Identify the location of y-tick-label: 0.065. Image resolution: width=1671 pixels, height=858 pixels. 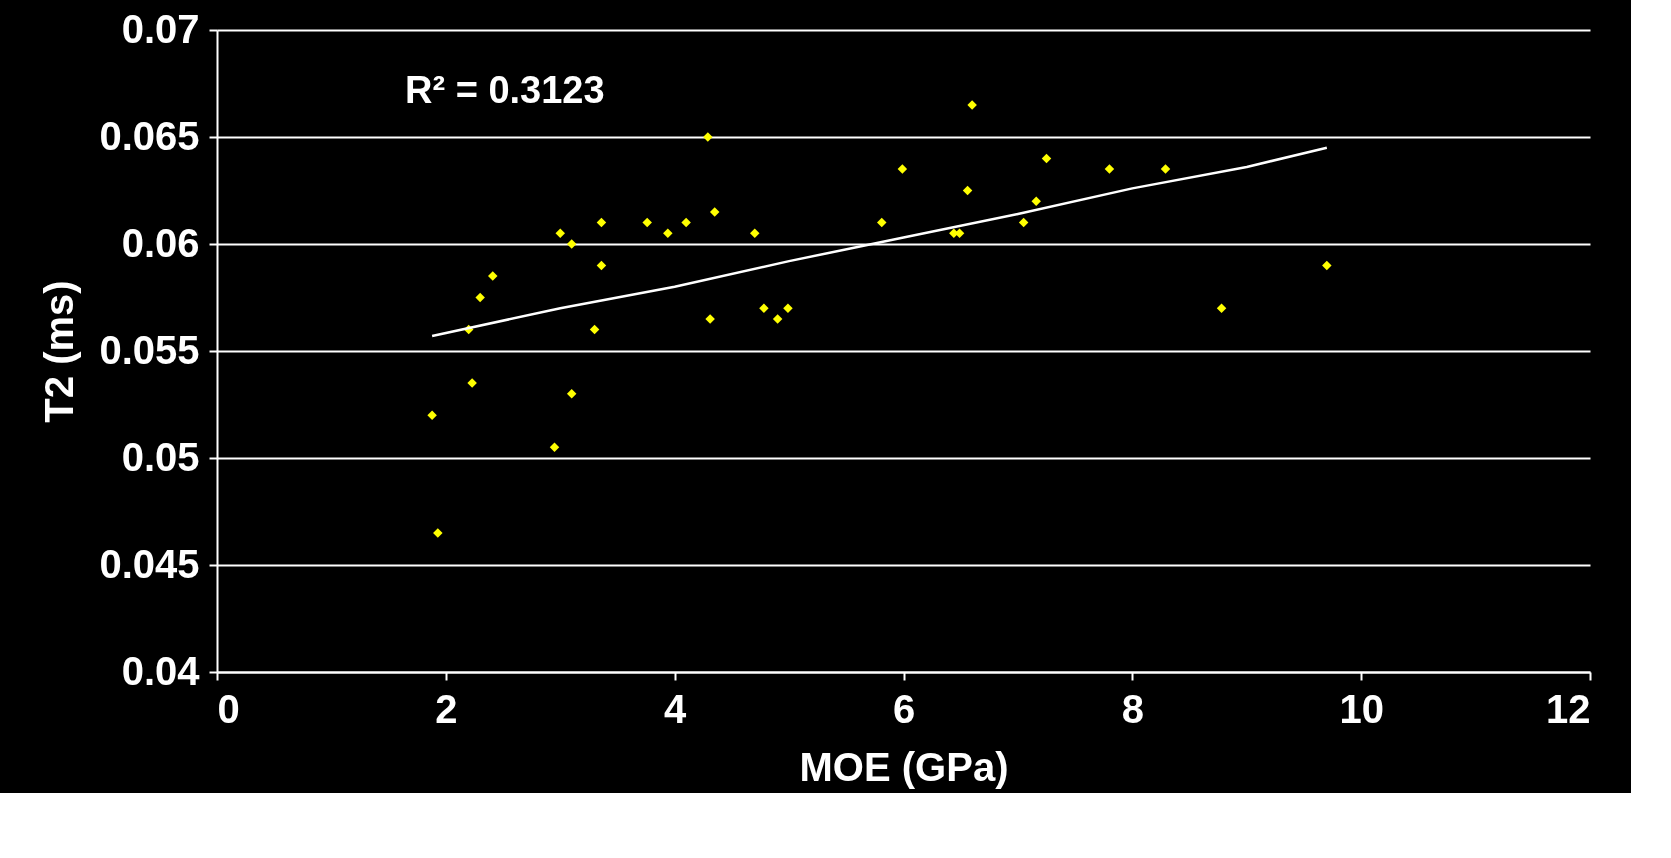
(149, 135).